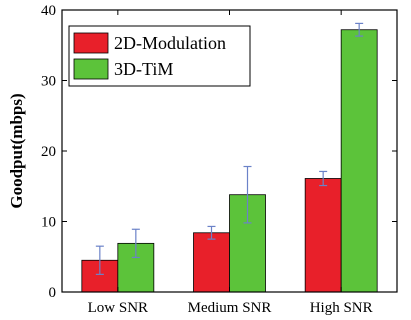 The image size is (411, 320). Describe the element at coordinates (16, 150) in the screenshot. I see `y-axis-label: Goodput(mbps)` at that location.